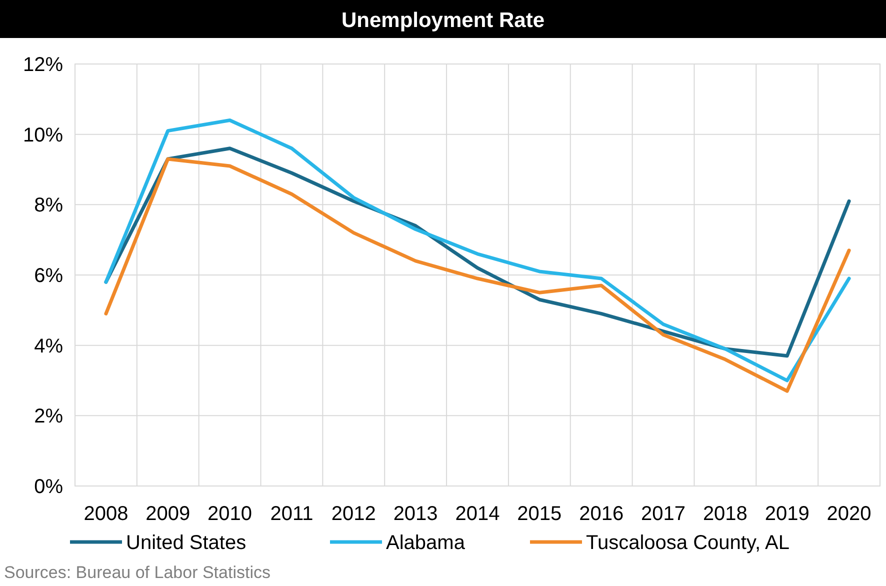 The image size is (886, 586). Describe the element at coordinates (49, 487) in the screenshot. I see `y-tick-label: 0%` at that location.